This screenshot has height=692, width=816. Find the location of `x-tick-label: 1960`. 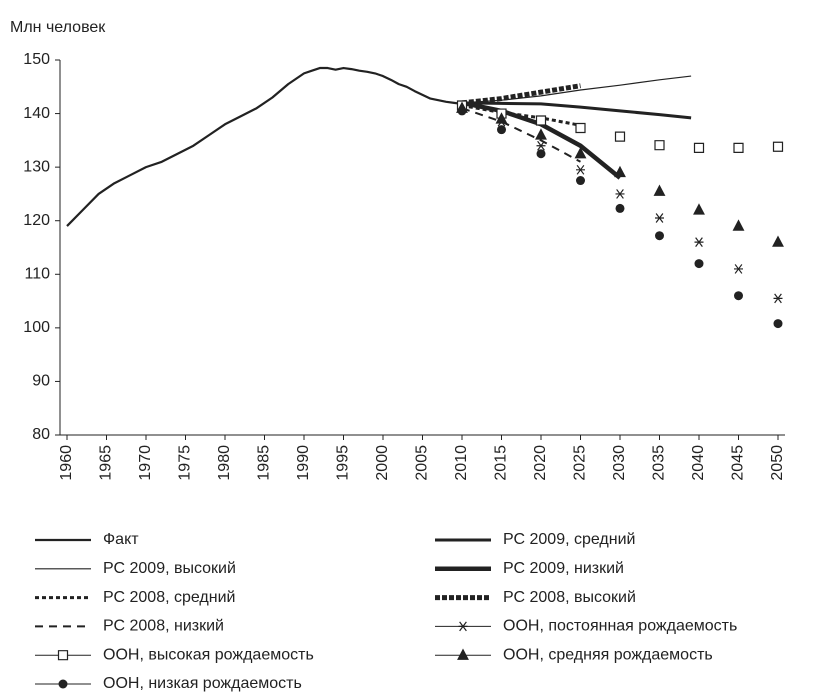

x-tick-label: 1960 is located at coordinates (66, 463).